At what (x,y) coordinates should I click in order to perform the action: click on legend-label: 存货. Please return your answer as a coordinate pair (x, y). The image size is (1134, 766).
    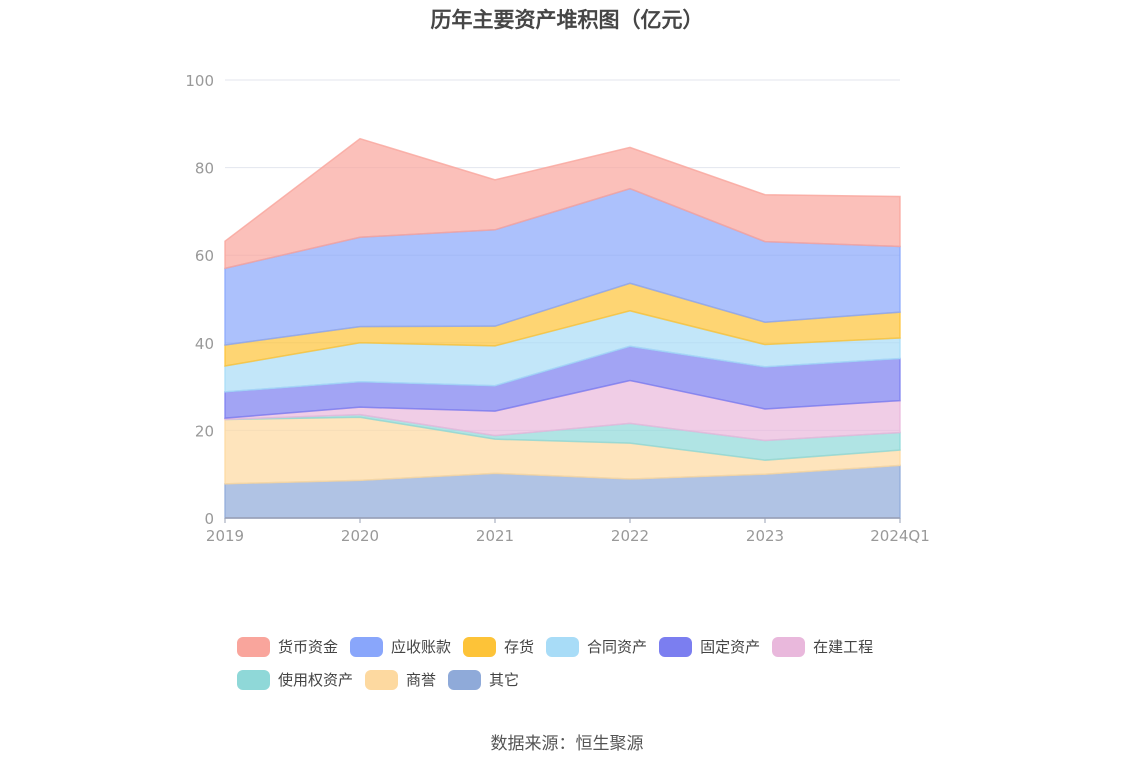
    Looking at the image, I should click on (519, 647).